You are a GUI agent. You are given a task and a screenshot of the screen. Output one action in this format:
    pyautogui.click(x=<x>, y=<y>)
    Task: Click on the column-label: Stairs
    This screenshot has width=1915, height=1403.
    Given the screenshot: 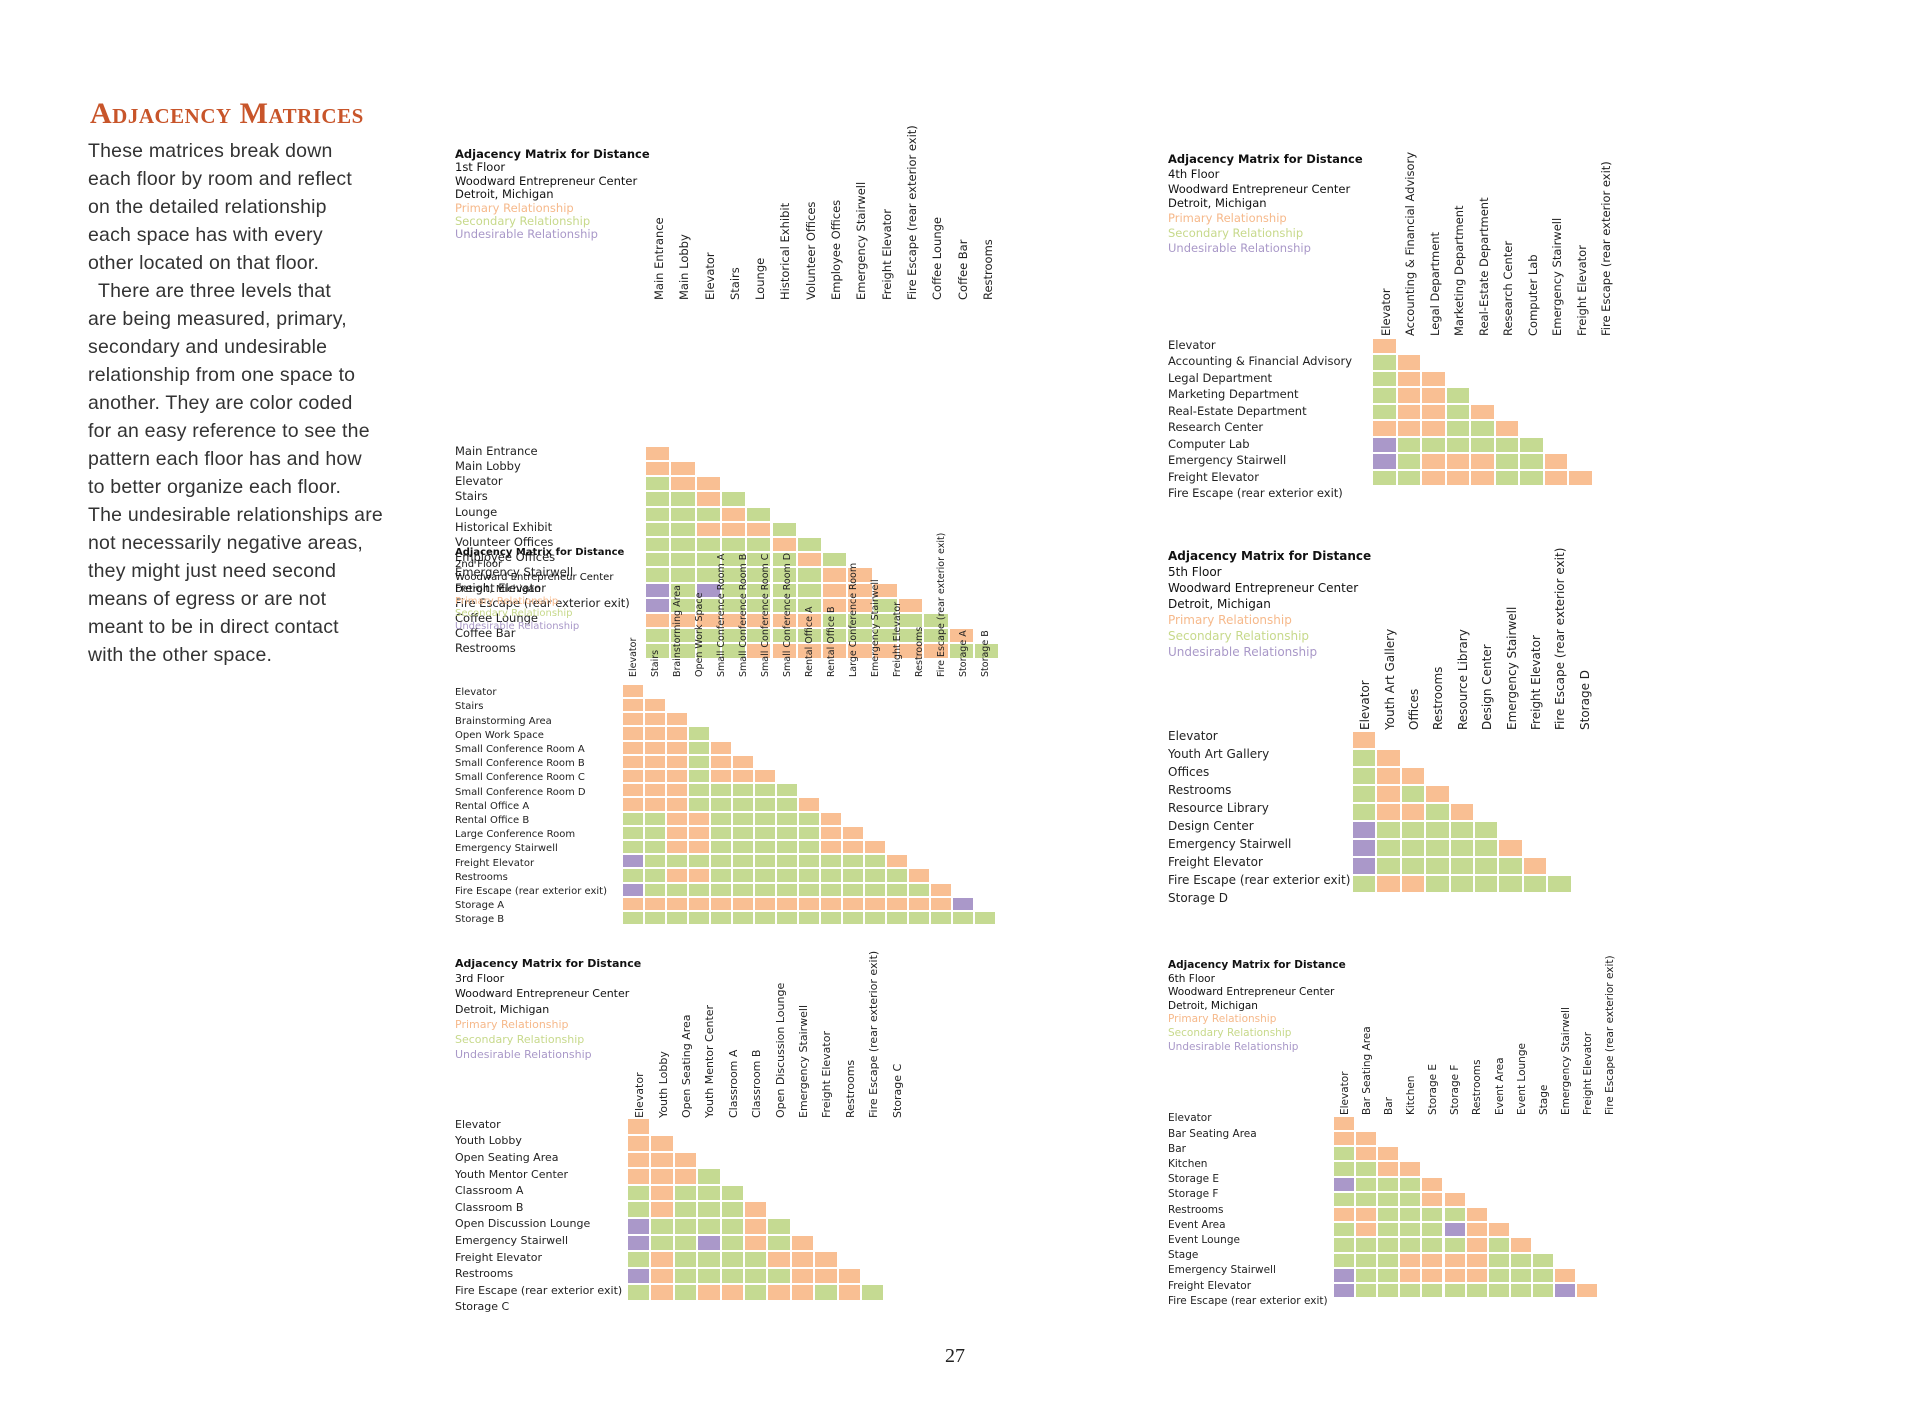 What is the action you would take?
    pyautogui.click(x=656, y=663)
    